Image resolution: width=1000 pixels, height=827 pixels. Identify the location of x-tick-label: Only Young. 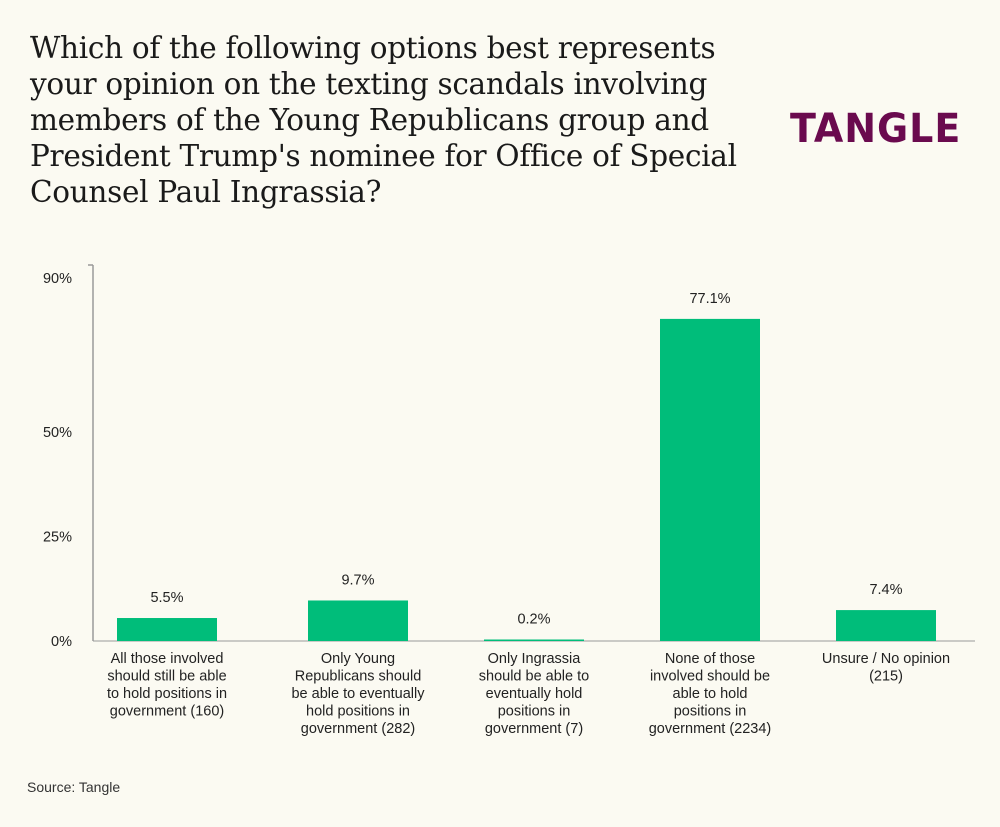
(358, 659).